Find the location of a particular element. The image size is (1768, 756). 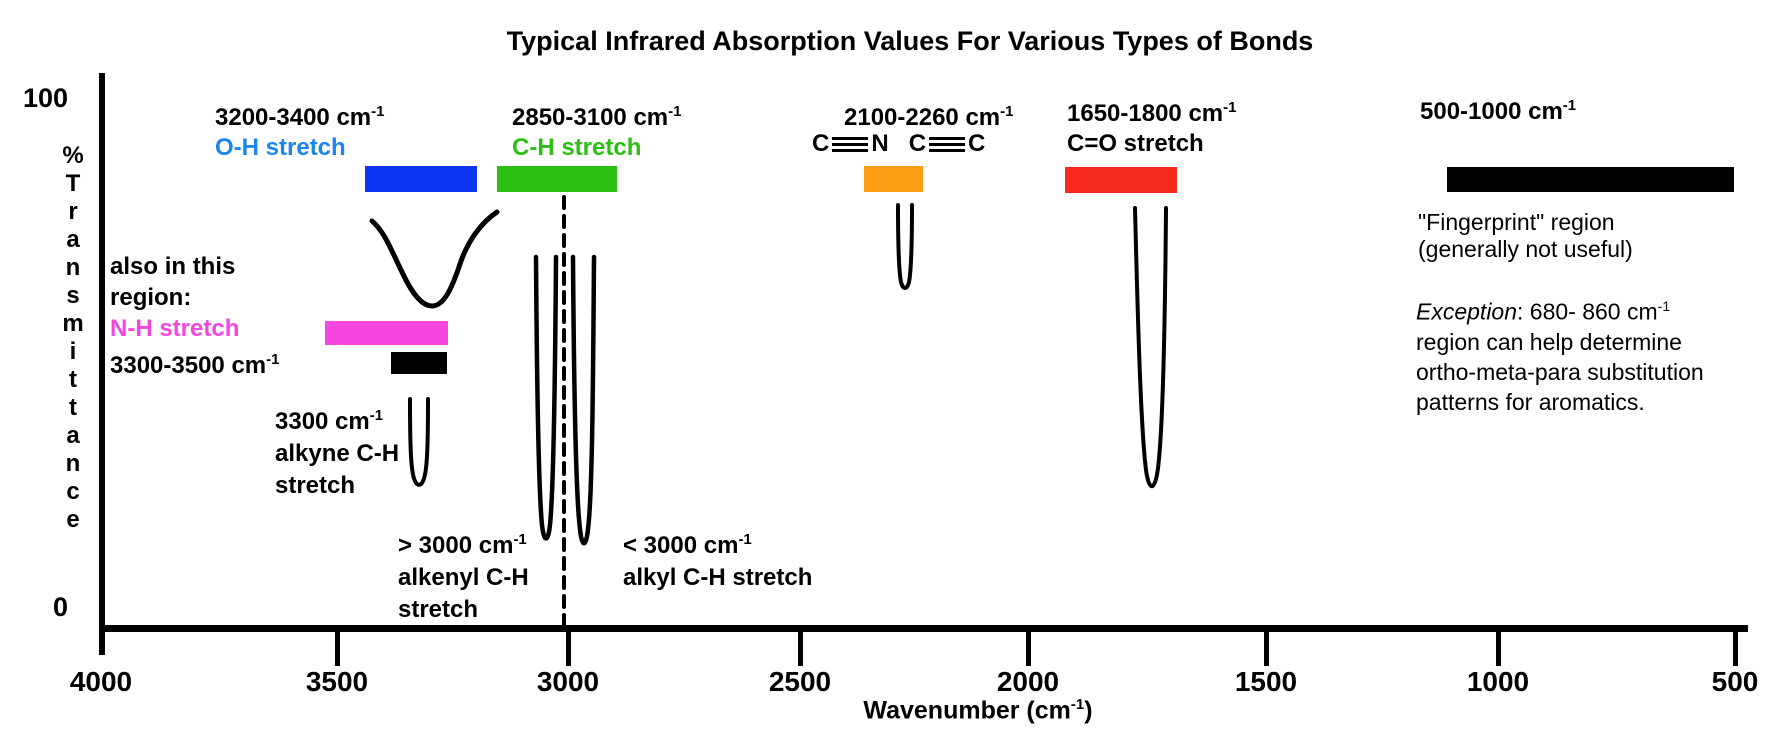

x-tick-label-3500: 3500 is located at coordinates (337, 681).